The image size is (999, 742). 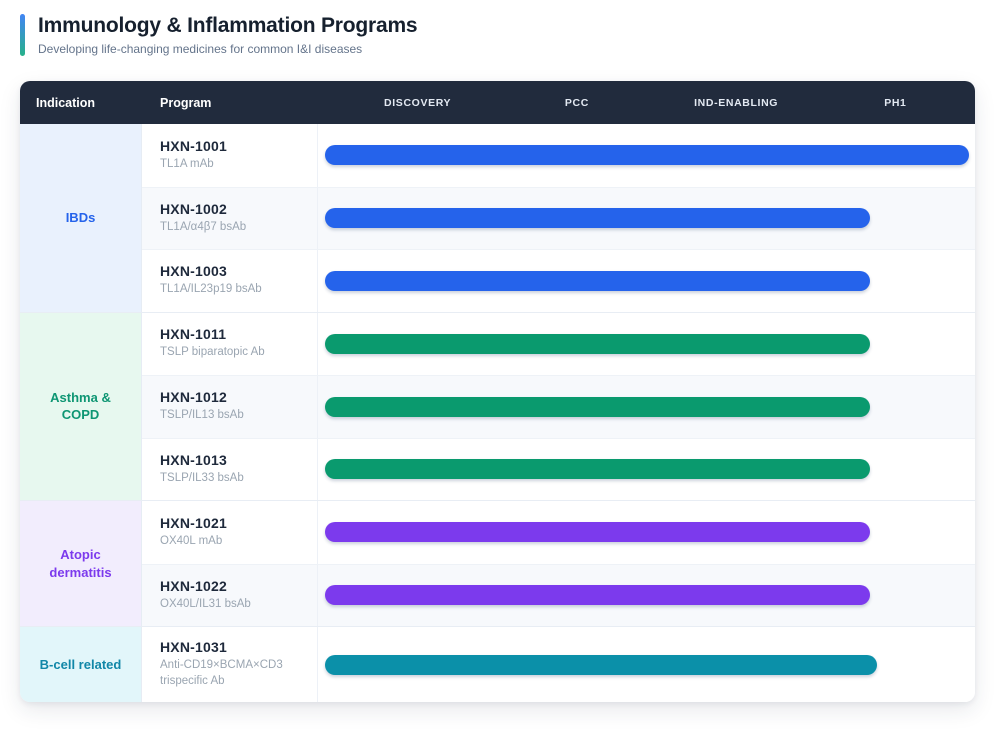 I want to click on phase-header-ph1: PH1, so click(x=895, y=102).